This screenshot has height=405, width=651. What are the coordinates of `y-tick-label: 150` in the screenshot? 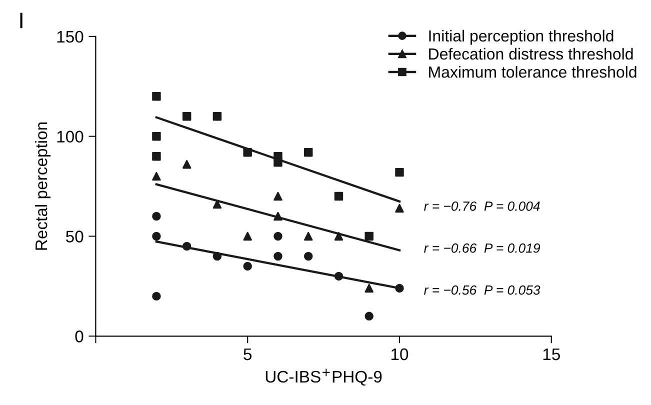 It's located at (70, 36).